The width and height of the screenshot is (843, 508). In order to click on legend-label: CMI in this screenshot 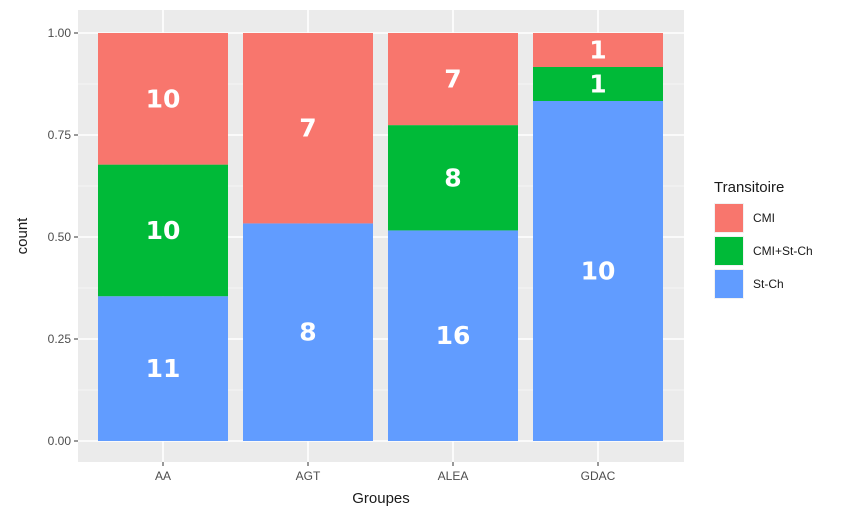, I will do `click(764, 218)`.